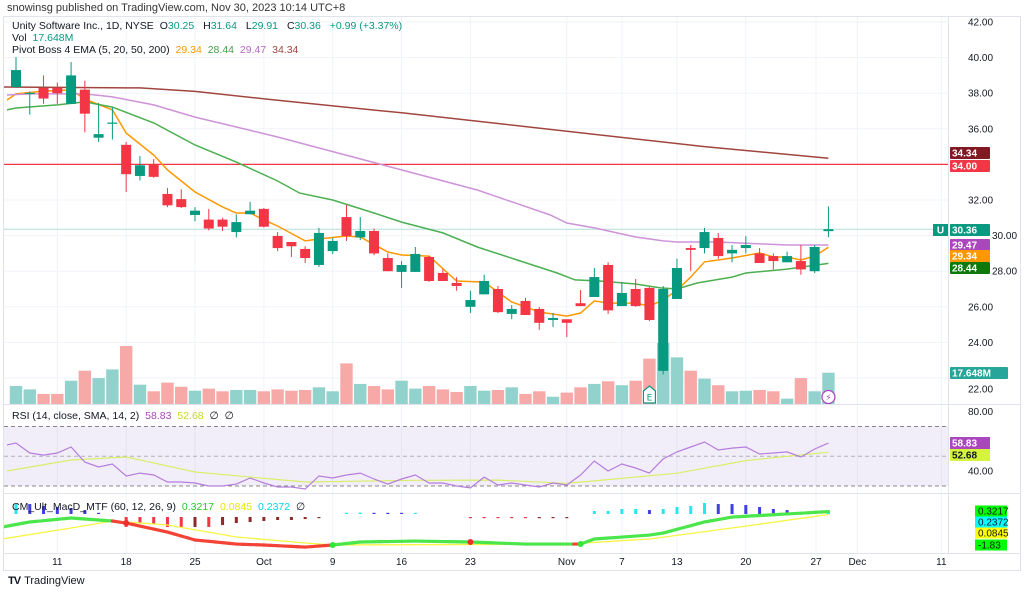  I want to click on price-badge, so click(970, 153).